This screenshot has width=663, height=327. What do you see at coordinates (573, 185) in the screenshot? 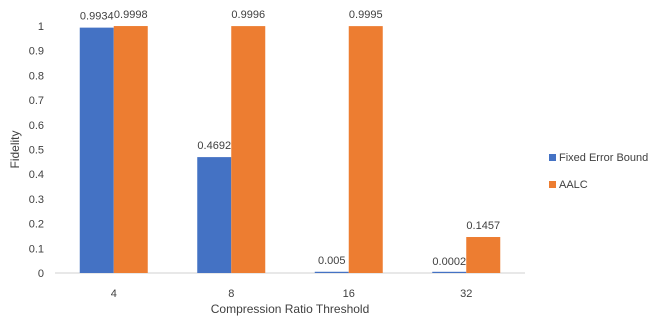
I see `legend-label: AALC` at bounding box center [573, 185].